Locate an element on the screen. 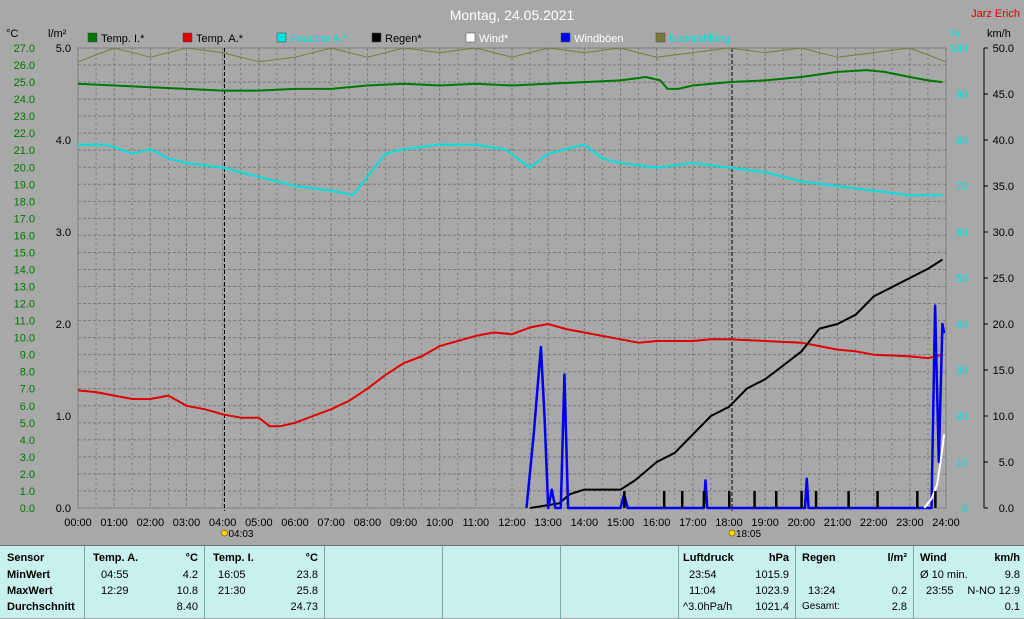 The height and width of the screenshot is (619, 1024). humidity-tick-label: 100 is located at coordinates (959, 49).